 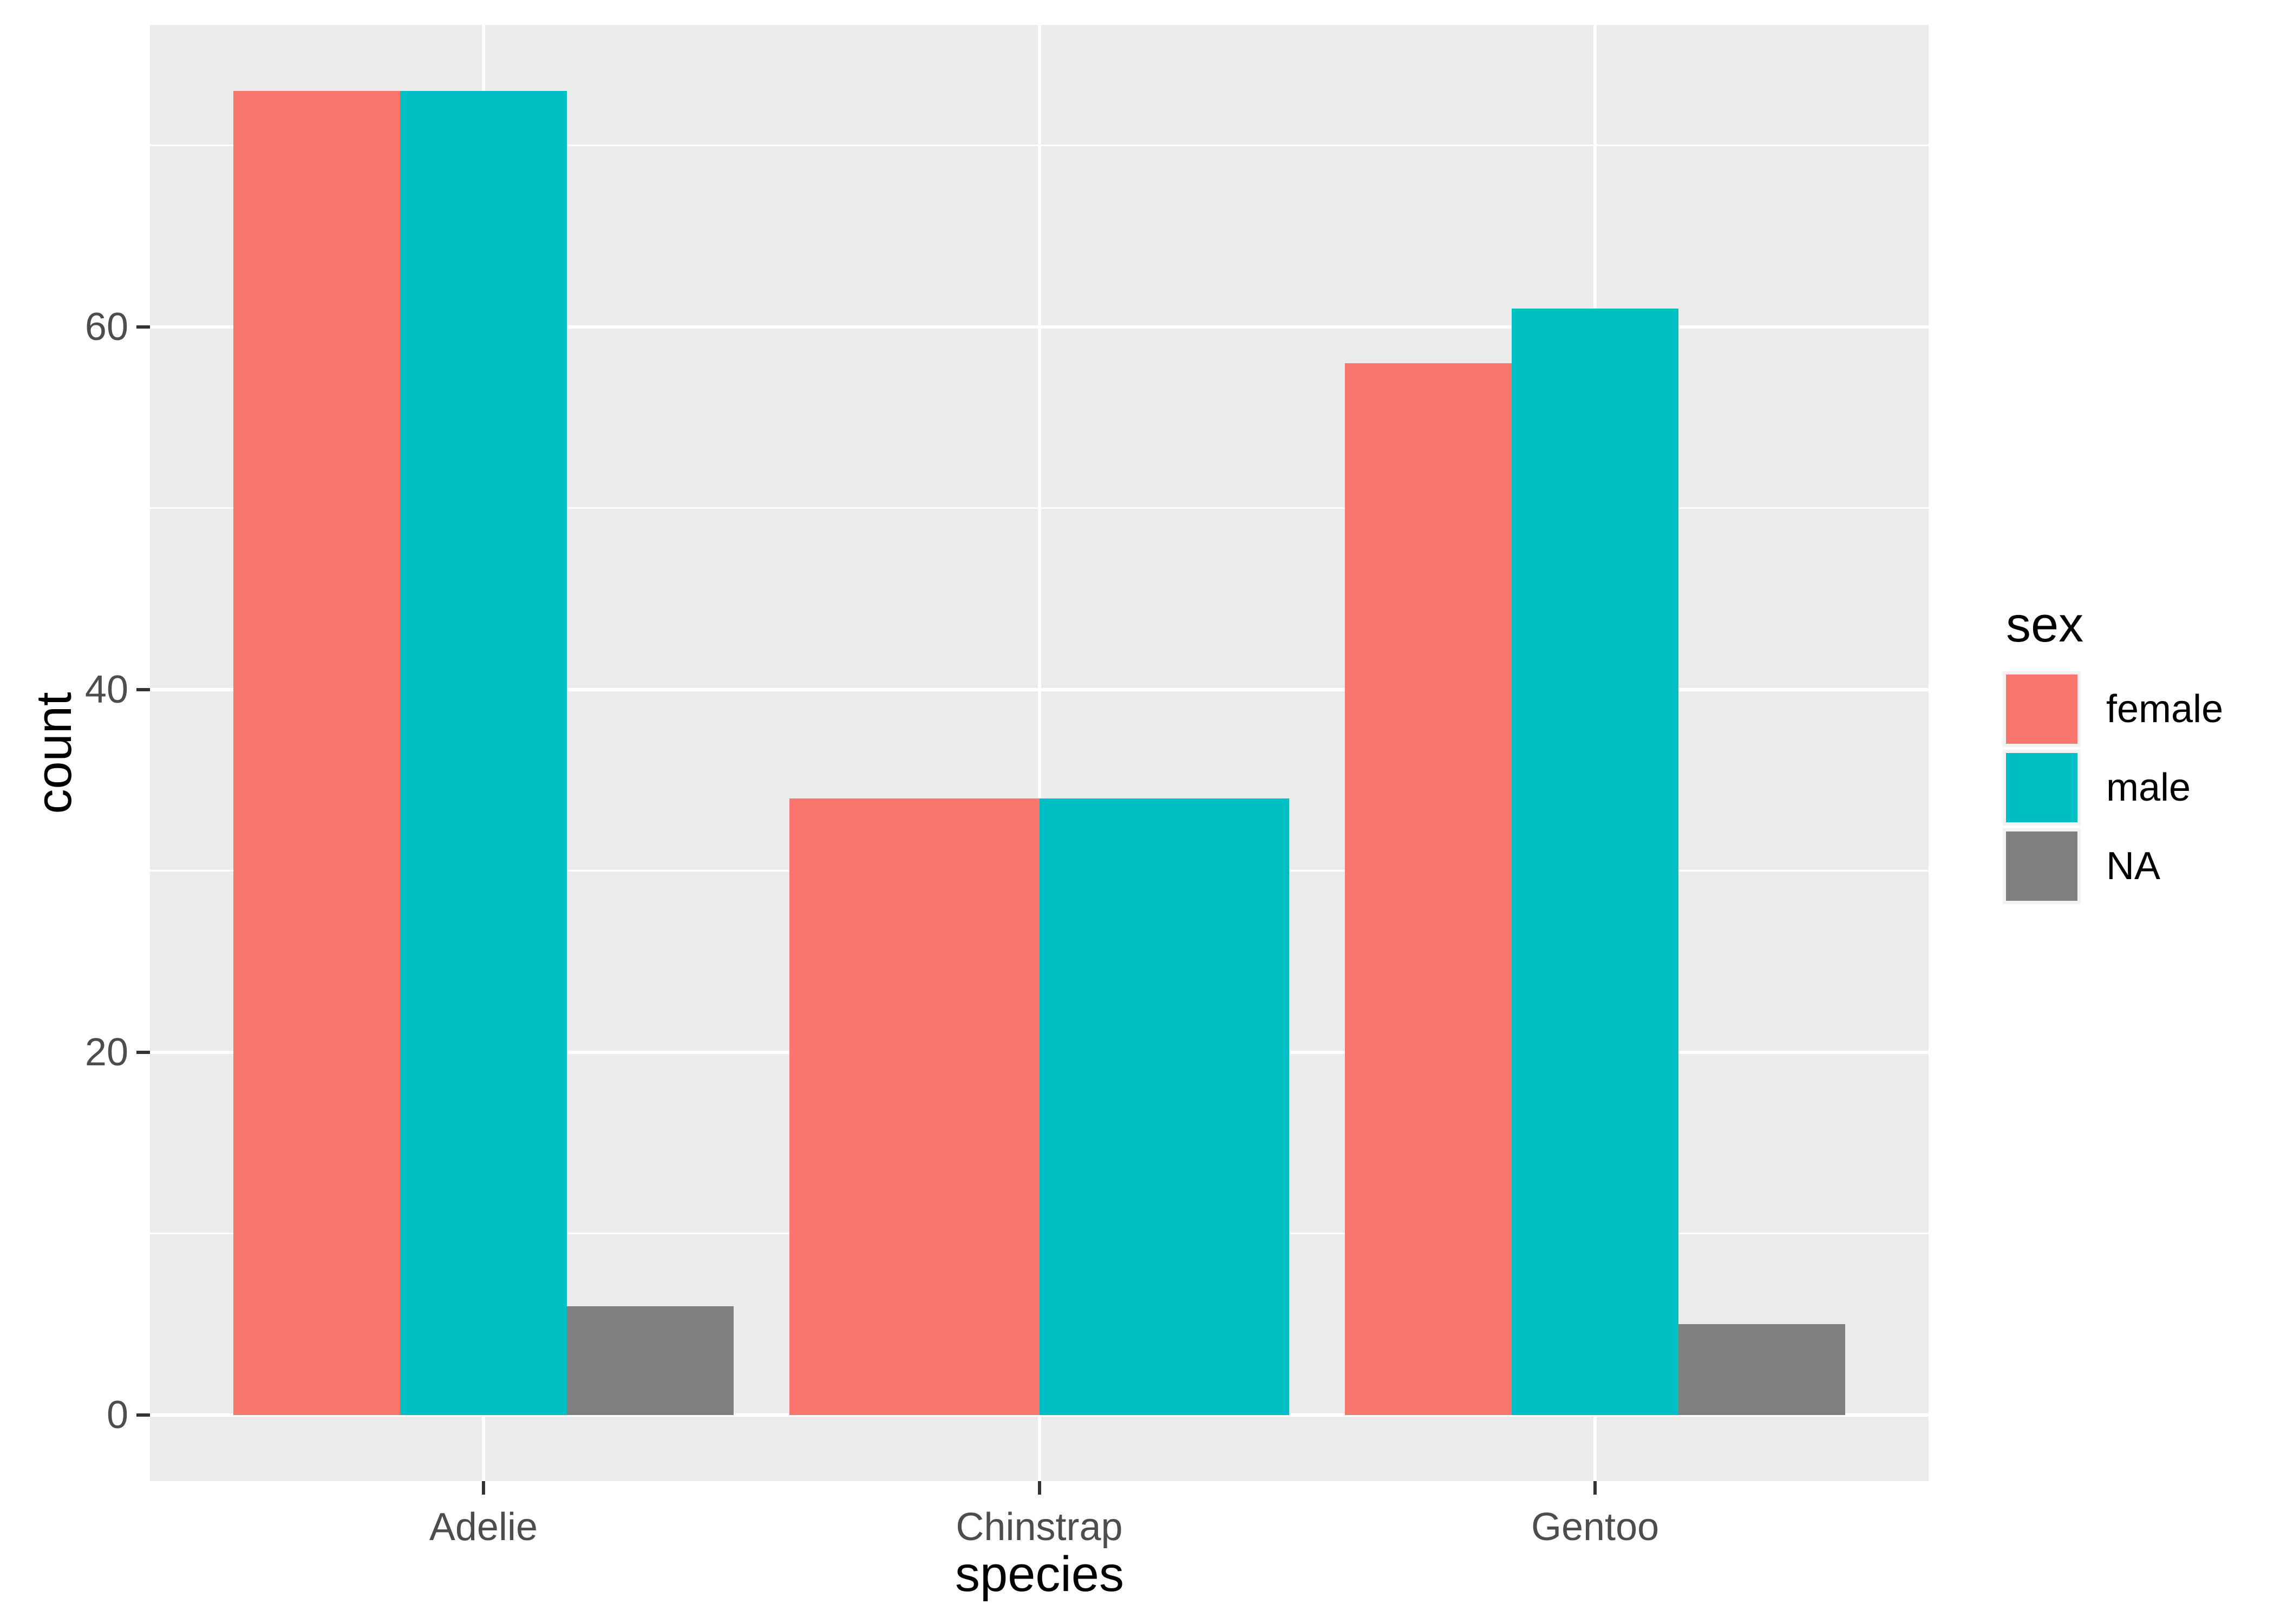 I want to click on legend-swatch-male, so click(x=2042, y=787).